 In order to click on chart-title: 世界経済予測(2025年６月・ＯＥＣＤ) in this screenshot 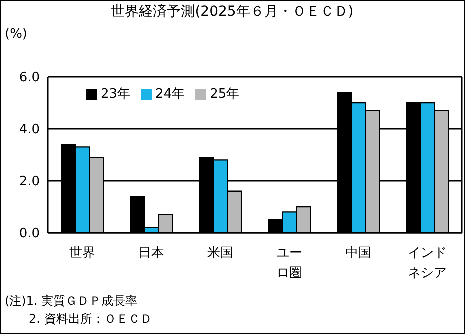, I will do `click(232, 12)`.